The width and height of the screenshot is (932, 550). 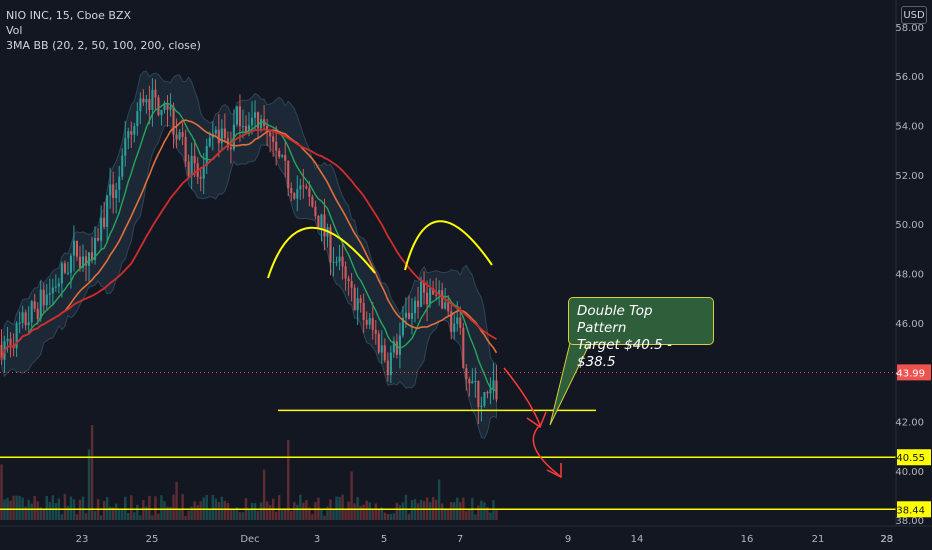 What do you see at coordinates (568, 539) in the screenshot?
I see `time-tick-label: 9` at bounding box center [568, 539].